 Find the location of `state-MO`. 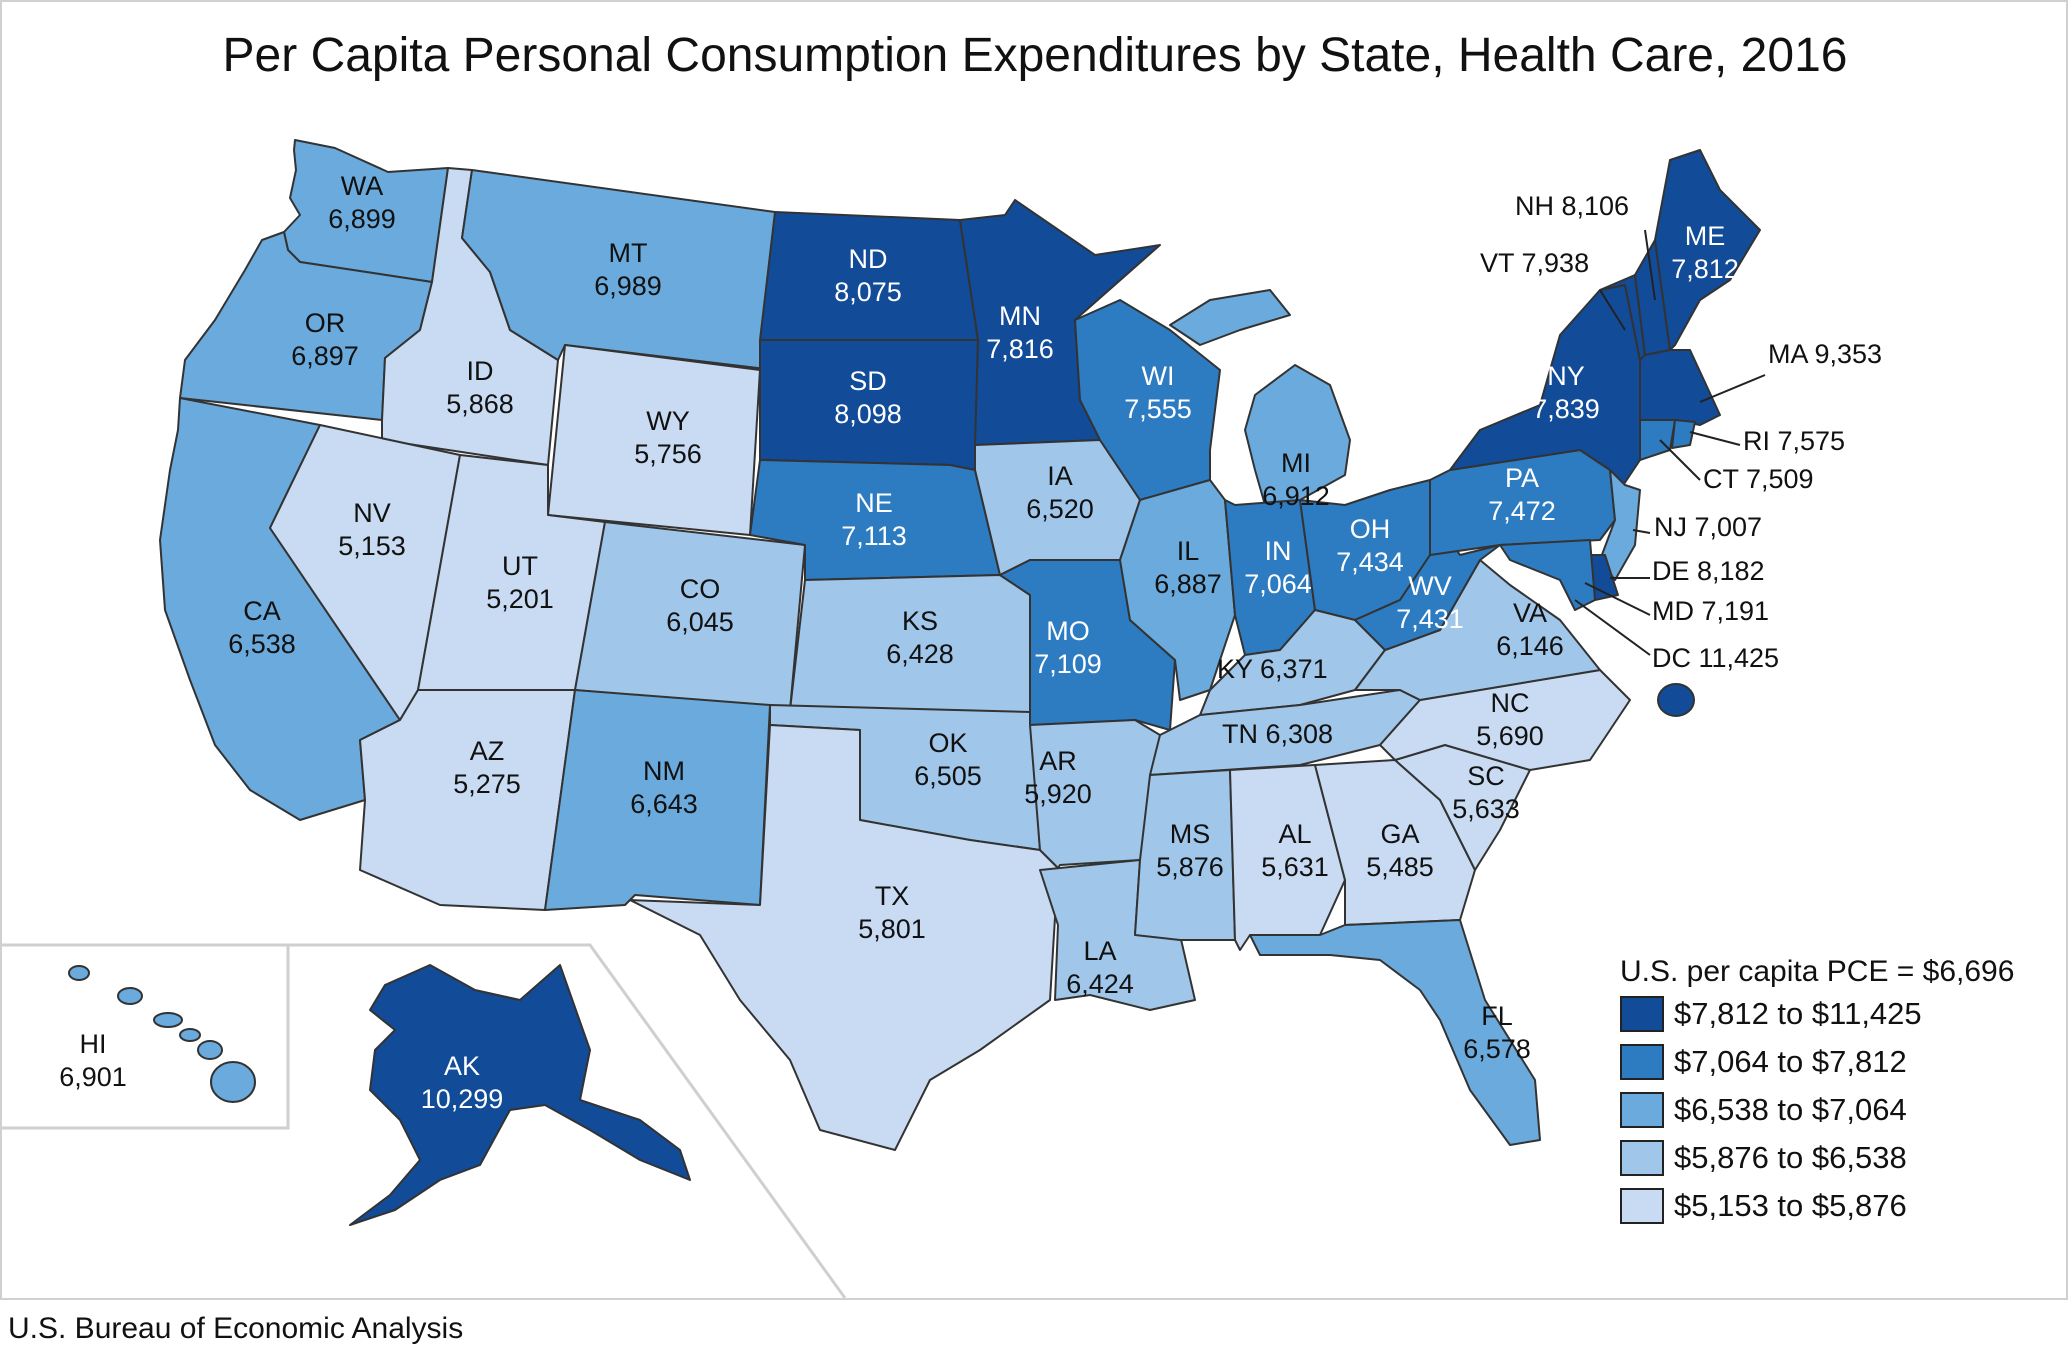

state-MO is located at coordinates (1087, 645).